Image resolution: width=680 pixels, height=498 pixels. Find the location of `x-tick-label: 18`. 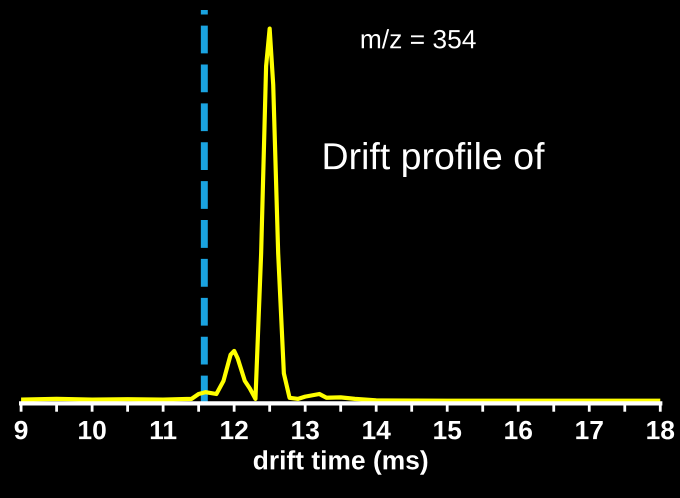

x-tick-label: 18 is located at coordinates (660, 430).